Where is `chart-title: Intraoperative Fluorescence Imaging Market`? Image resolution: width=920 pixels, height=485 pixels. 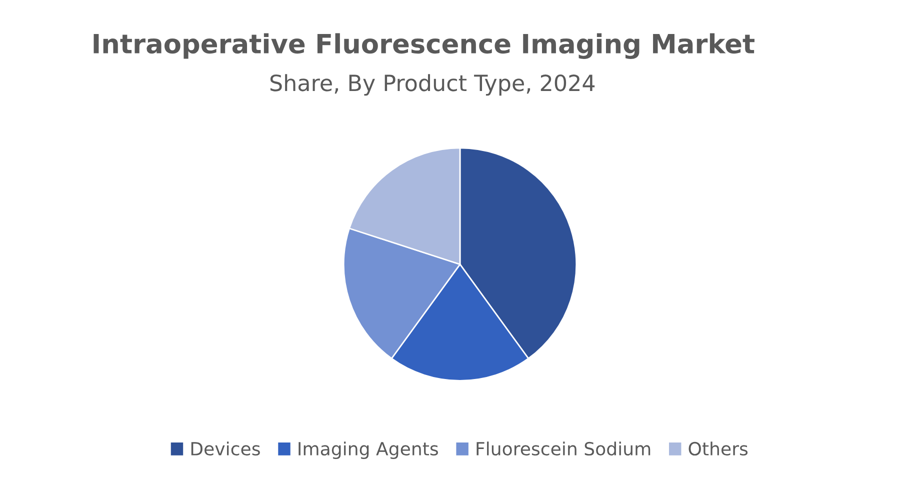 chart-title: Intraoperative Fluorescence Imaging Market is located at coordinates (424, 46).